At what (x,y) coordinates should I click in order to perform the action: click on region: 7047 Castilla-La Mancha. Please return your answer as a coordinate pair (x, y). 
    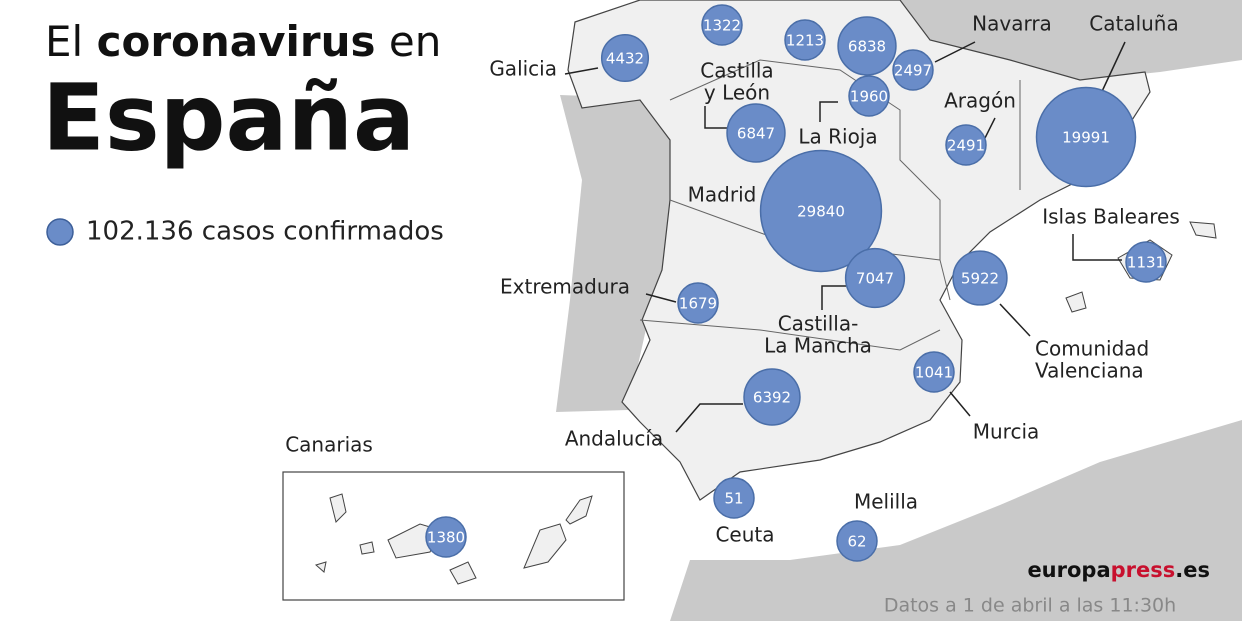
    Looking at the image, I should click on (835, 302).